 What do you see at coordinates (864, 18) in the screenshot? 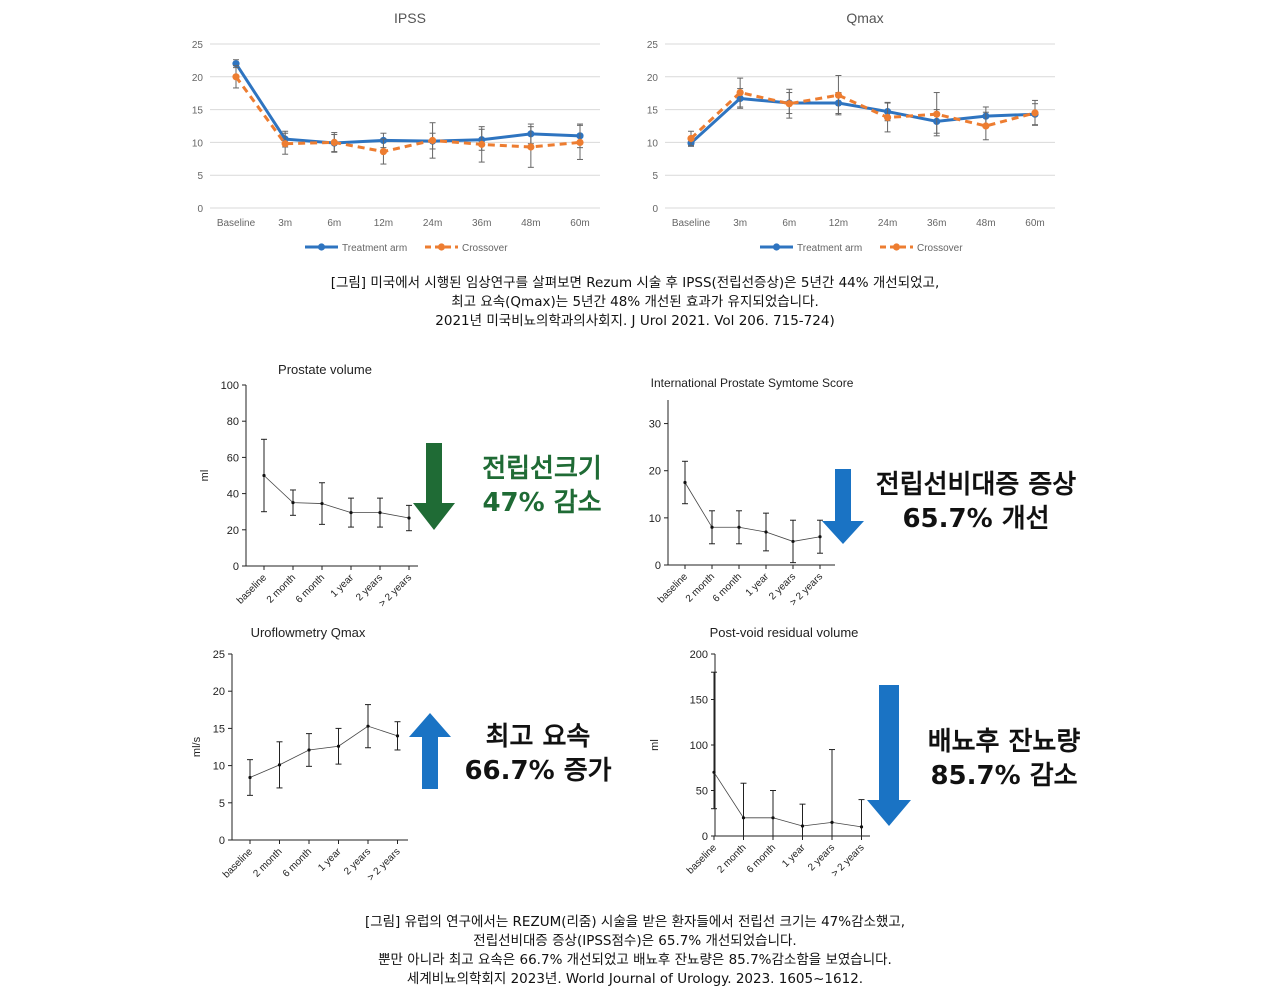
I see `chart-title: Qmax` at bounding box center [864, 18].